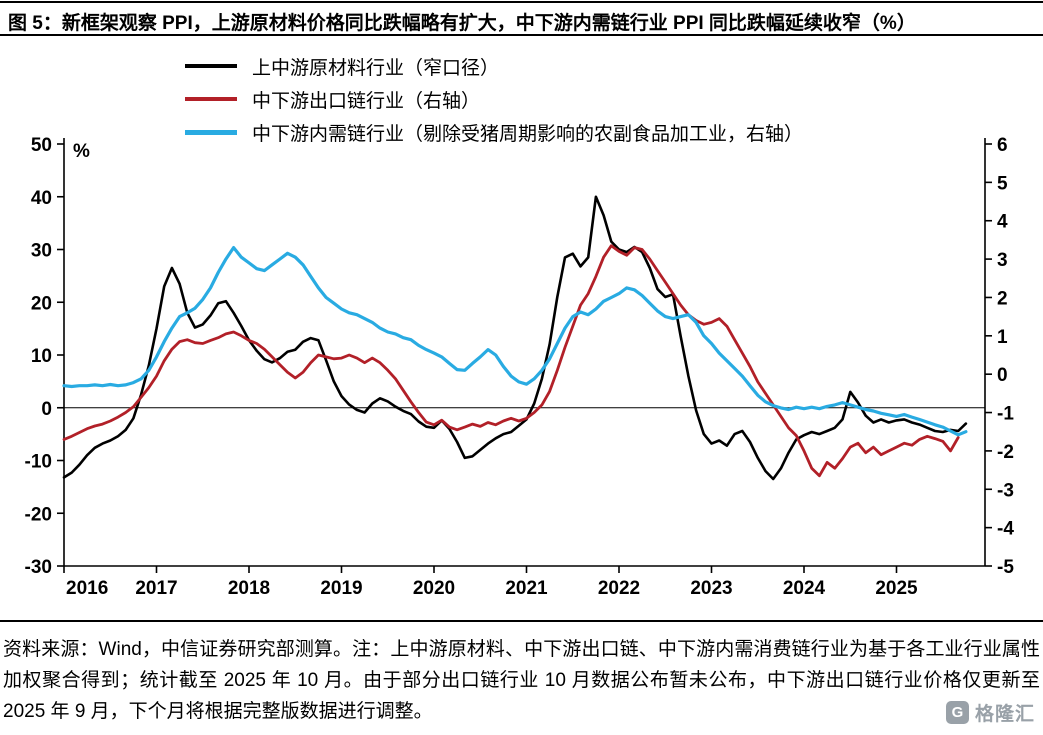 The height and width of the screenshot is (735, 1043). I want to click on svg-text: 2025, so click(896, 588).